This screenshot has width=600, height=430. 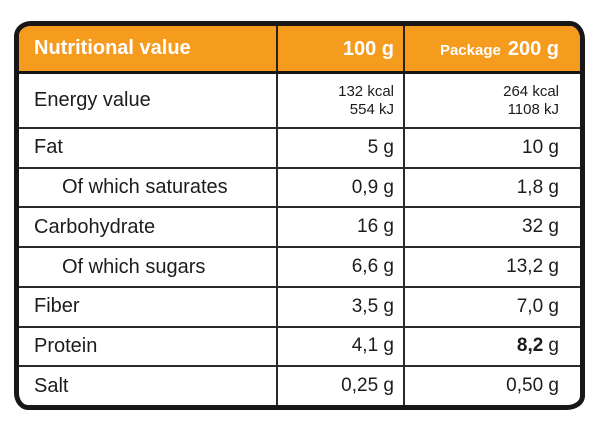 What do you see at coordinates (371, 109) in the screenshot?
I see `energy-100g-kj: 554 kJ` at bounding box center [371, 109].